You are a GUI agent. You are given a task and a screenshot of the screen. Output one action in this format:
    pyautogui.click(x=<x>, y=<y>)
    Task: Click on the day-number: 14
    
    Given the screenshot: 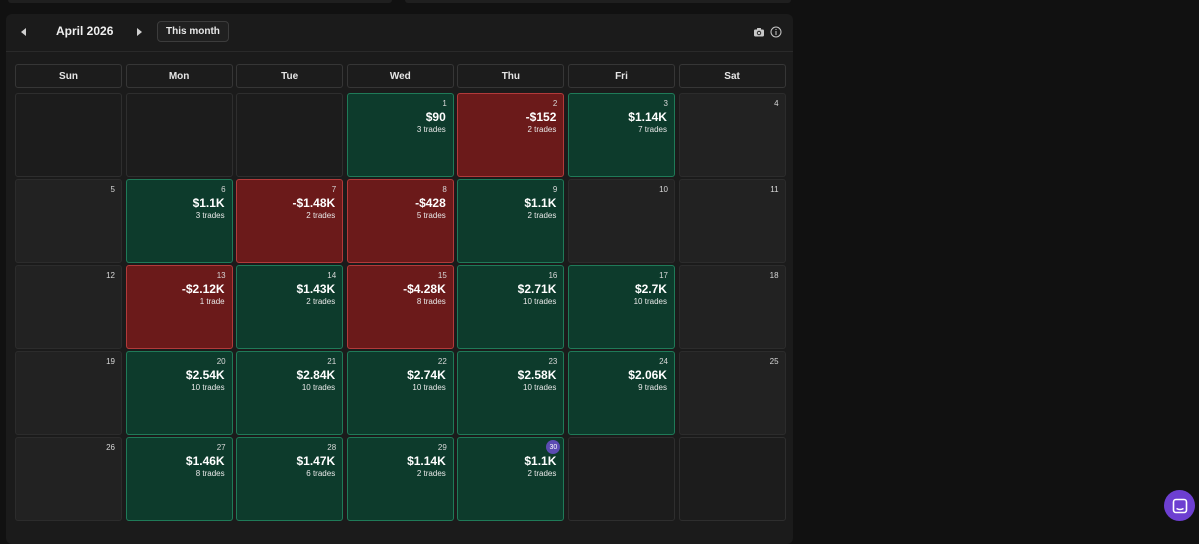 What is the action you would take?
    pyautogui.click(x=332, y=275)
    